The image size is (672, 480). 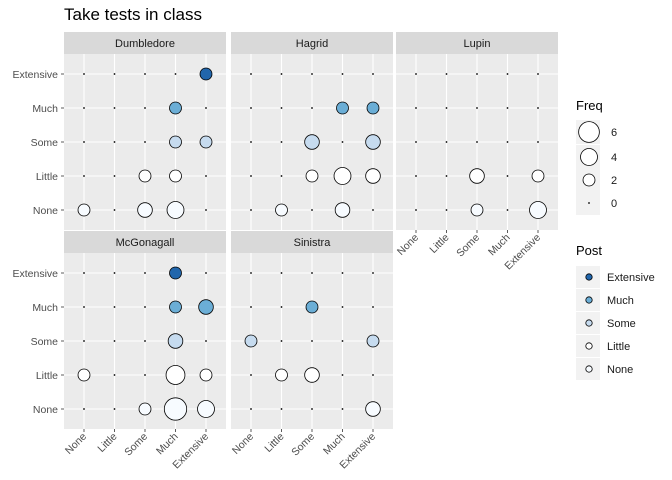 What do you see at coordinates (76, 444) in the screenshot?
I see `x-tick-label: None` at bounding box center [76, 444].